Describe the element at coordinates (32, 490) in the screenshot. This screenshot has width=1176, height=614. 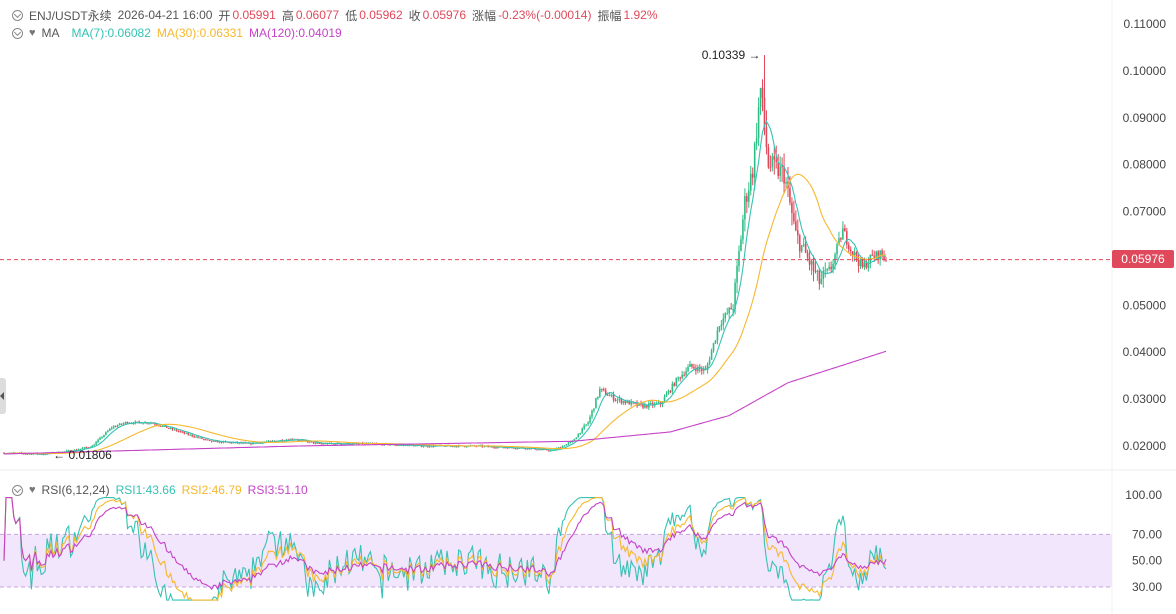
I see `rsi-bell-icon: ♥` at that location.